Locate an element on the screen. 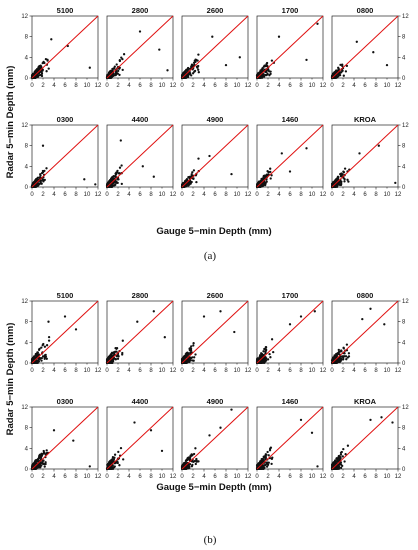 The width and height of the screenshot is (418, 550). x-axis-title-b: Gauge 5−min Depth (mm) is located at coordinates (213, 487).